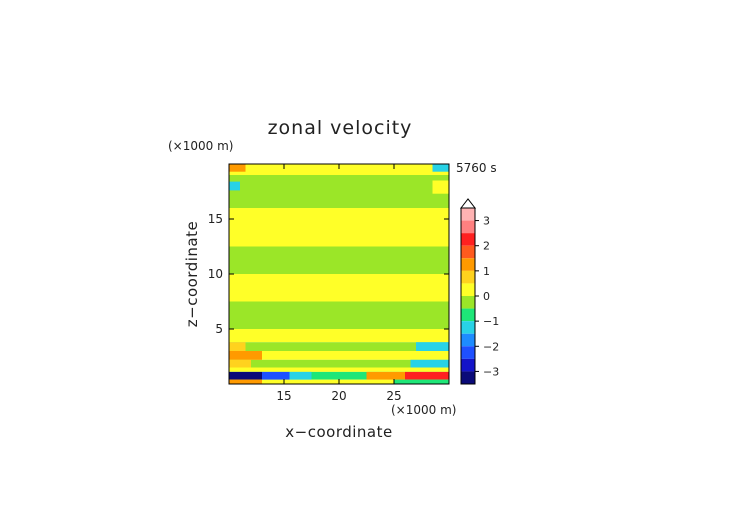  Describe the element at coordinates (476, 168) in the screenshot. I see `time-label: 5760 s` at that location.